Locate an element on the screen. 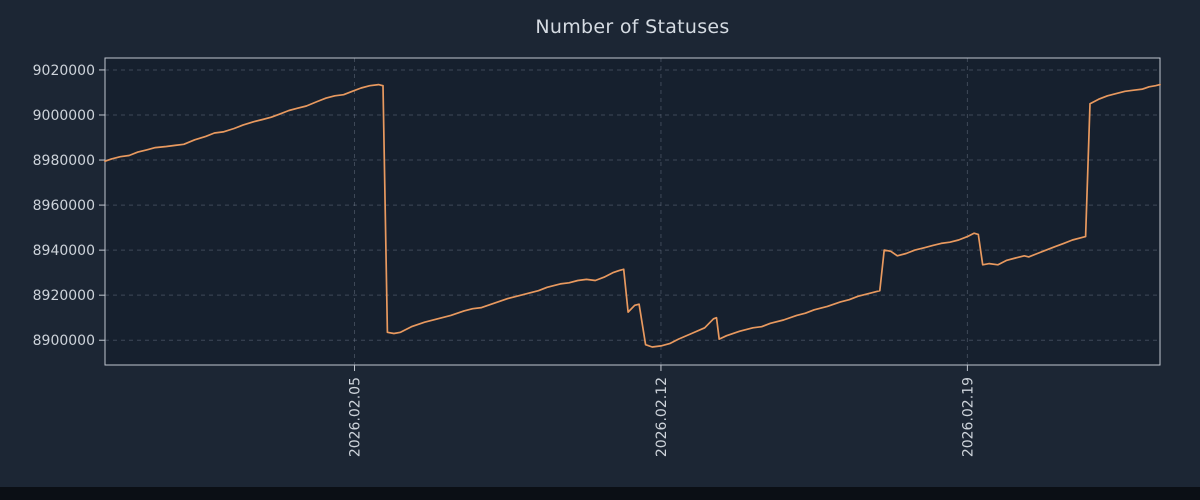 The height and width of the screenshot is (500, 1200). y-tick-label: 8920000 is located at coordinates (64, 296).